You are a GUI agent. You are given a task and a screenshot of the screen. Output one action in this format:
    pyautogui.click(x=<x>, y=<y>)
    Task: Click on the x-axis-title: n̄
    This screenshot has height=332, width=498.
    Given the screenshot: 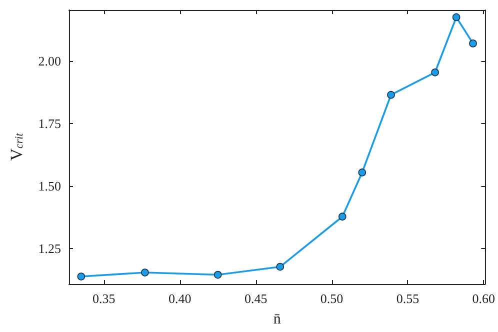 What is the action you would take?
    pyautogui.click(x=277, y=320)
    